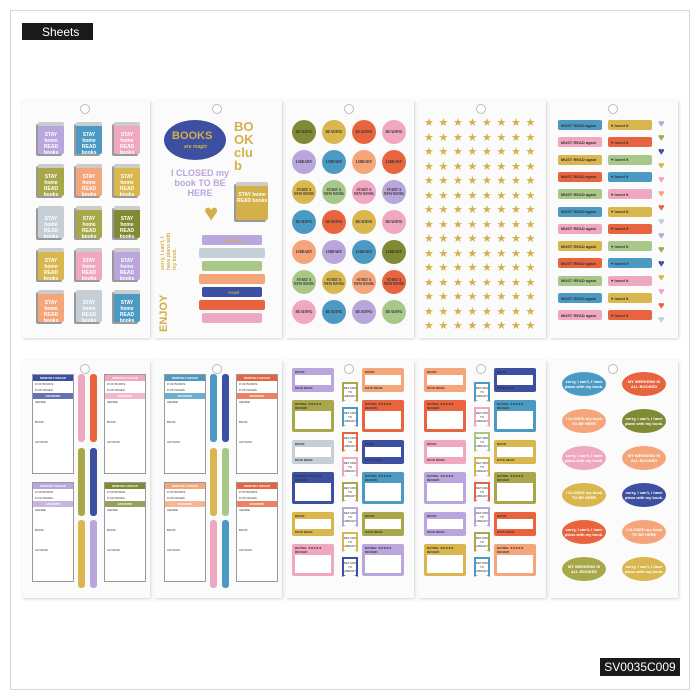 This screenshot has width=700, height=700. I want to click on book-sticker: STAY home READ books, so click(127, 223).